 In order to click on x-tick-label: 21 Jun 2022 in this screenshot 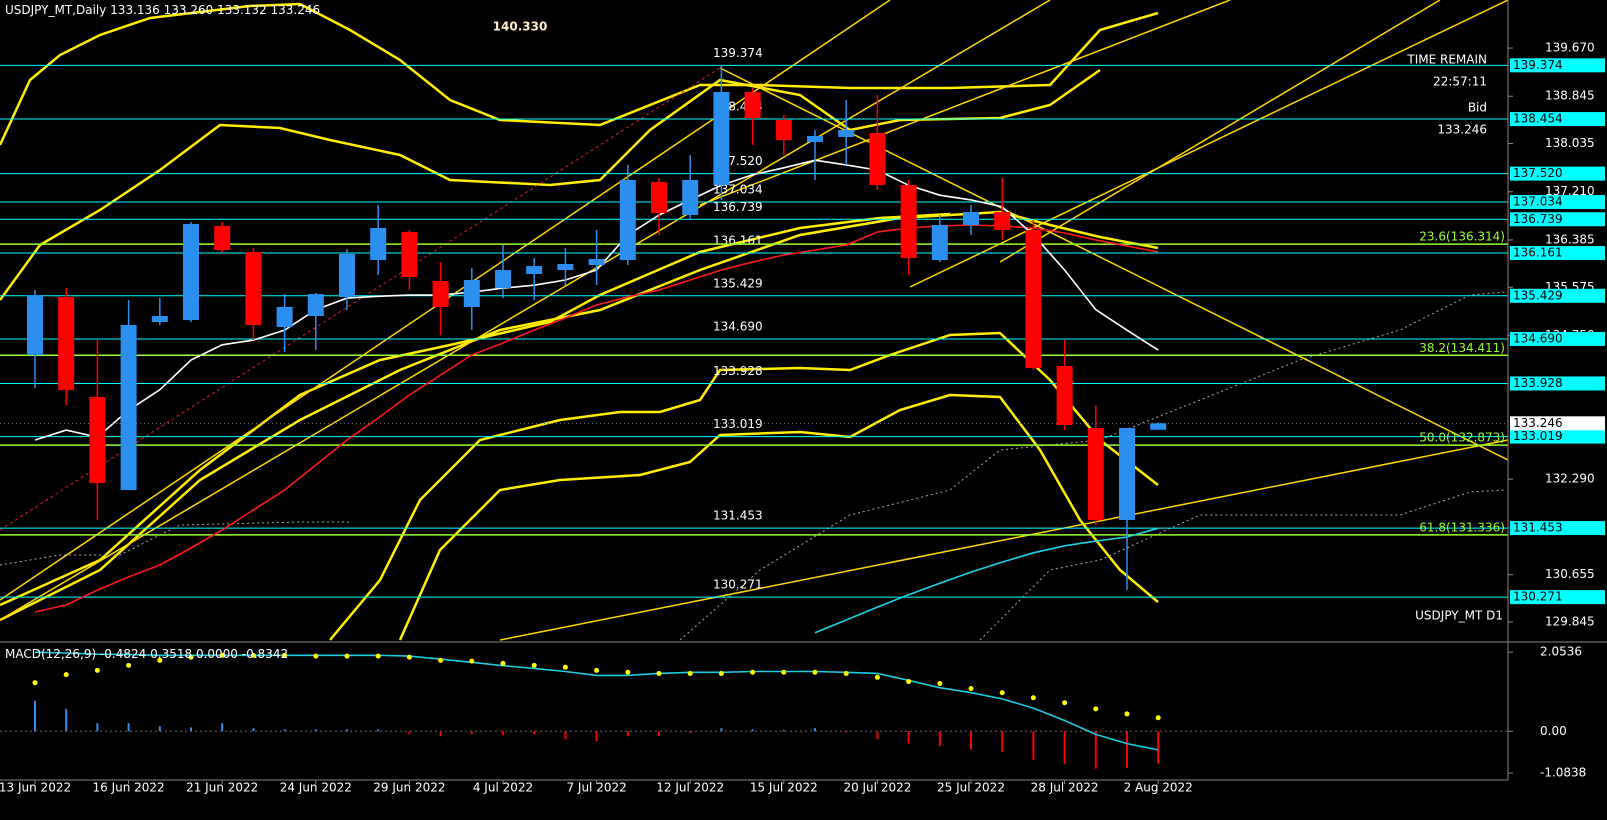, I will do `click(222, 788)`.